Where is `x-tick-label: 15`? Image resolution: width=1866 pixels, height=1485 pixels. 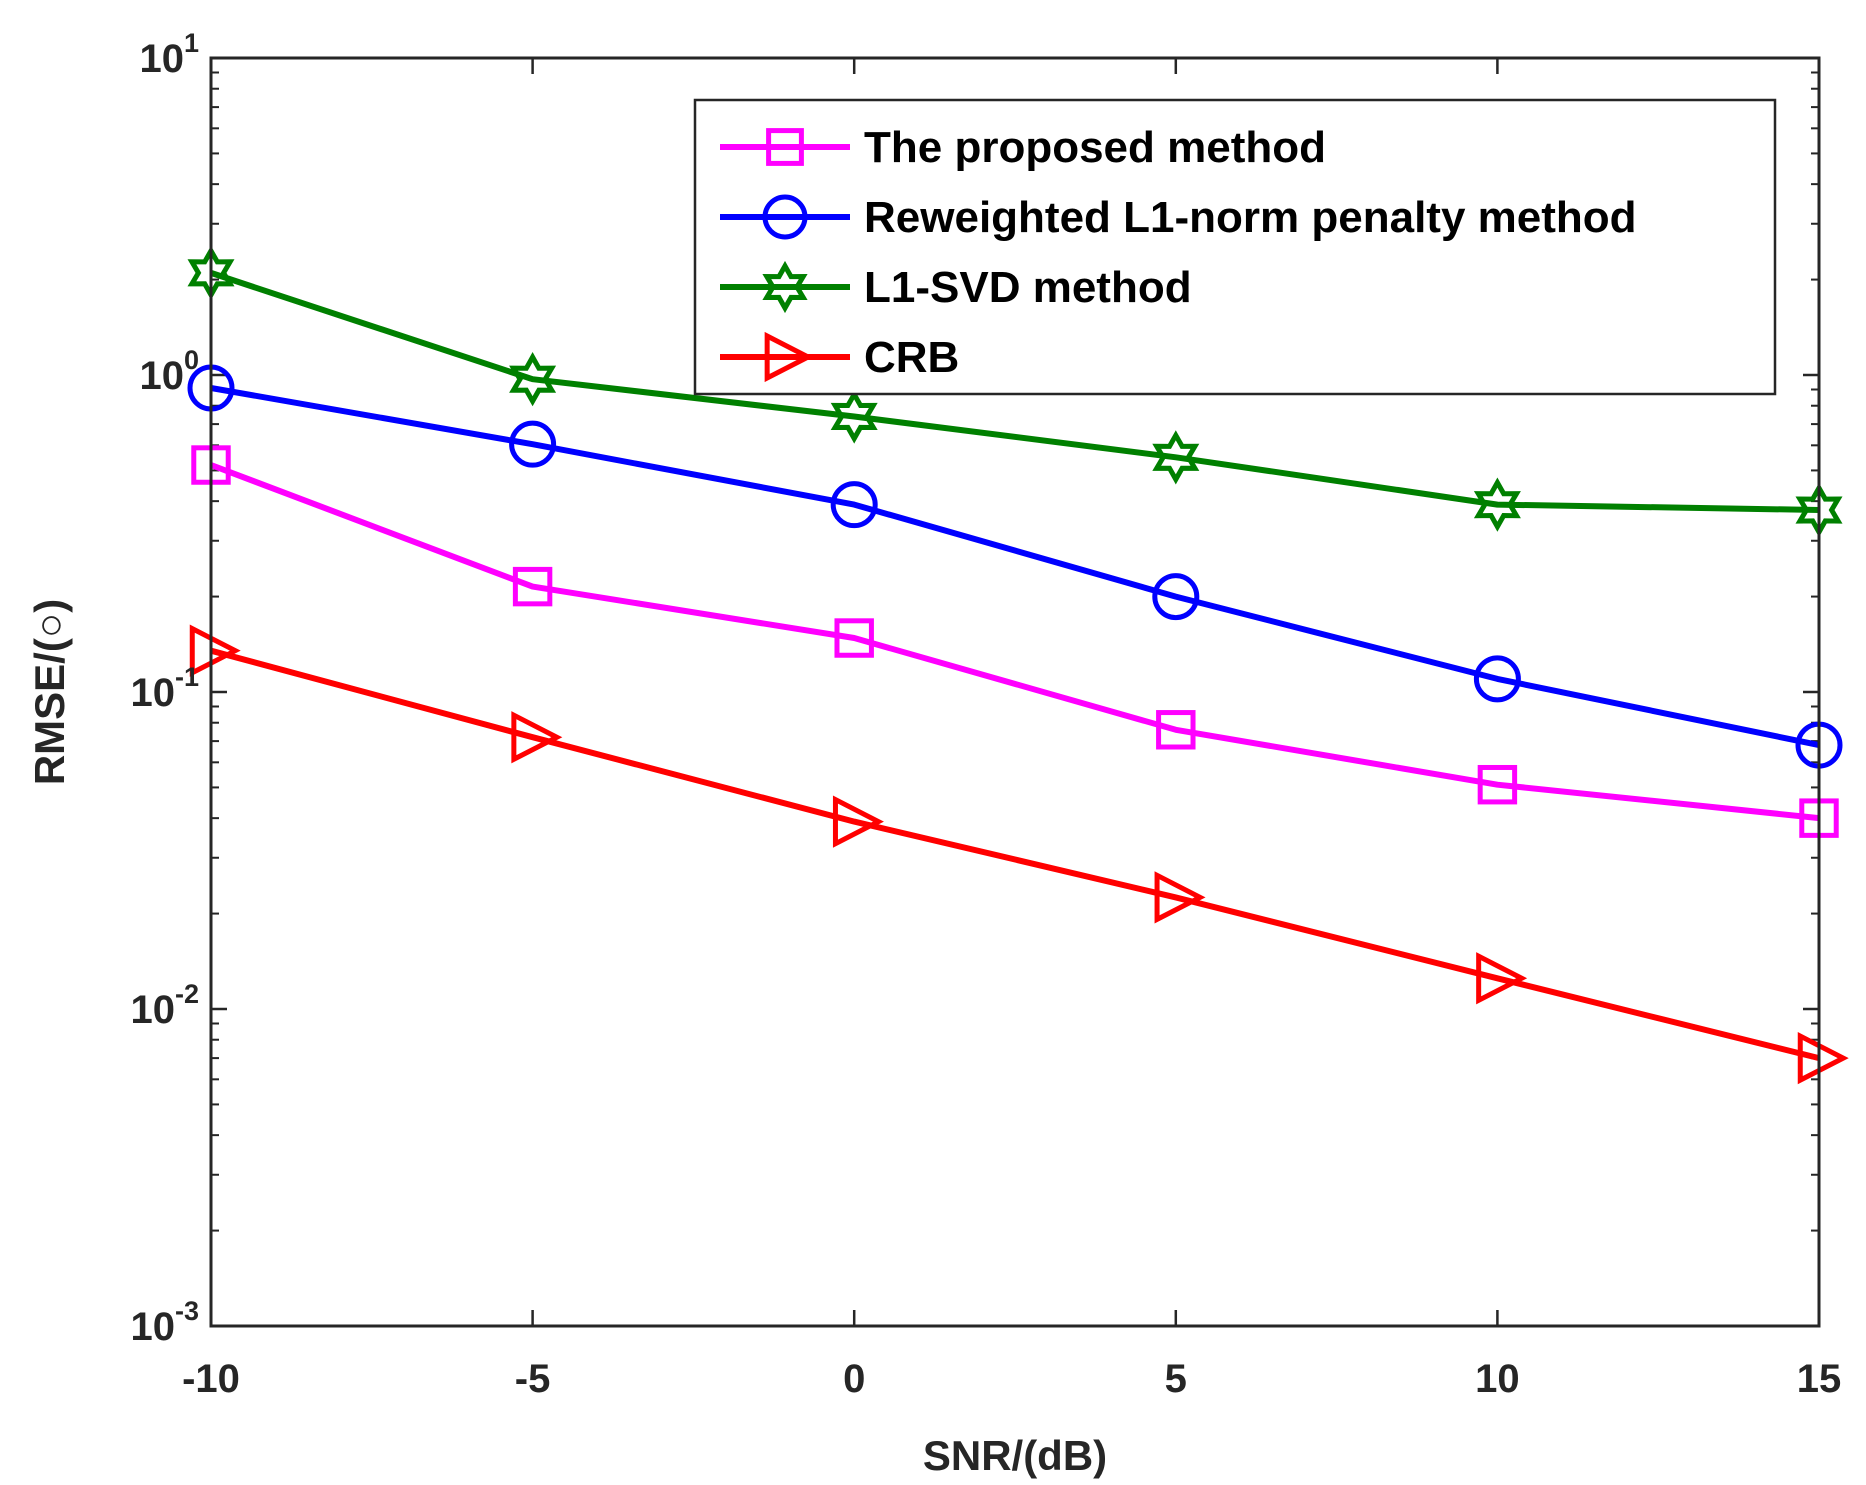 x-tick-label: 15 is located at coordinates (1819, 1379).